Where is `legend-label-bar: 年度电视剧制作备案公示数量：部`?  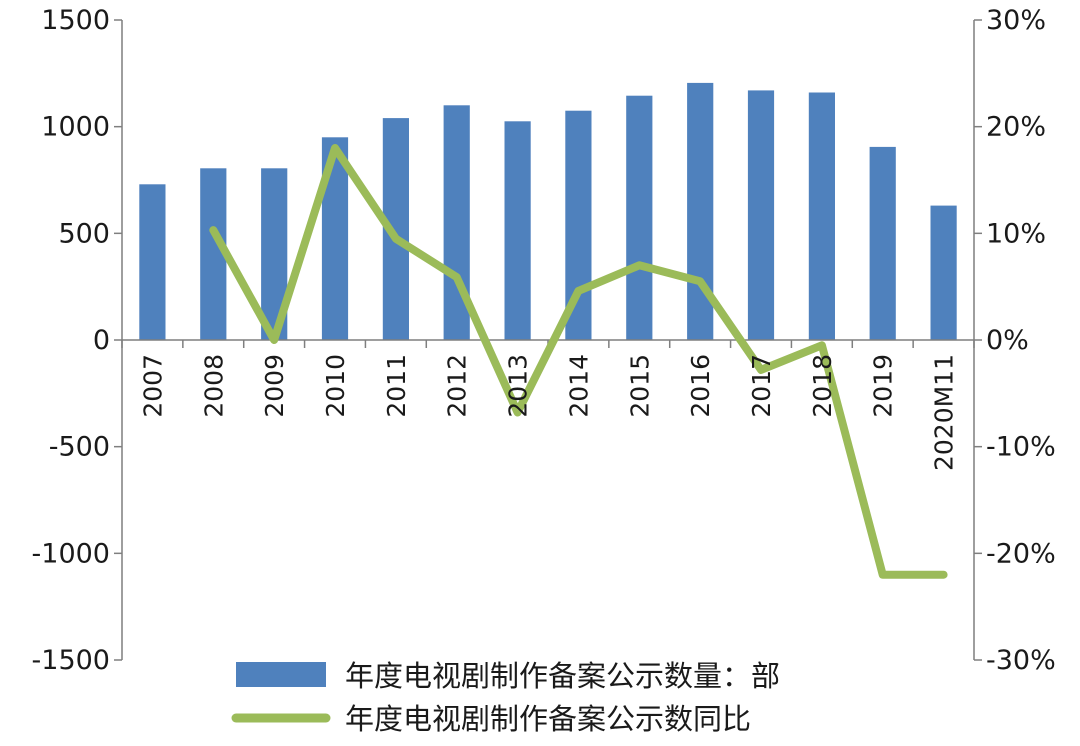
legend-label-bar: 年度电视剧制作备案公示数量：部 is located at coordinates (562, 676).